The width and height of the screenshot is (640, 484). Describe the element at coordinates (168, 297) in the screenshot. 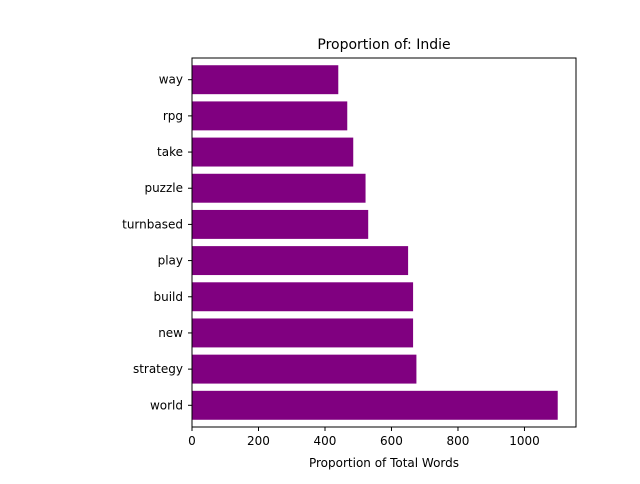

I see `y-tick-label: build` at that location.